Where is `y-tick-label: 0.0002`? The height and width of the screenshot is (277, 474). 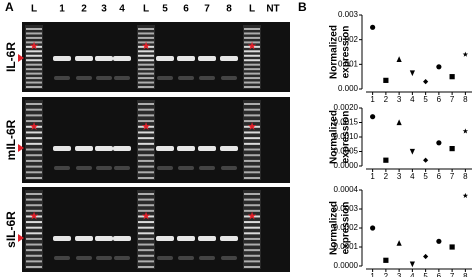 y-tick-label: 0.0002 is located at coordinates (346, 227).